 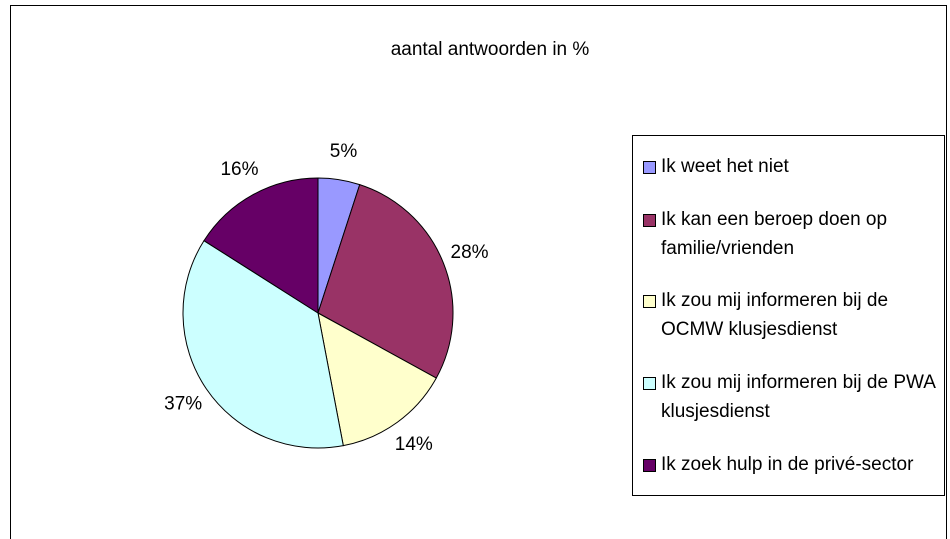 What do you see at coordinates (725, 166) in the screenshot?
I see `legend-label: Ik weet het niet` at bounding box center [725, 166].